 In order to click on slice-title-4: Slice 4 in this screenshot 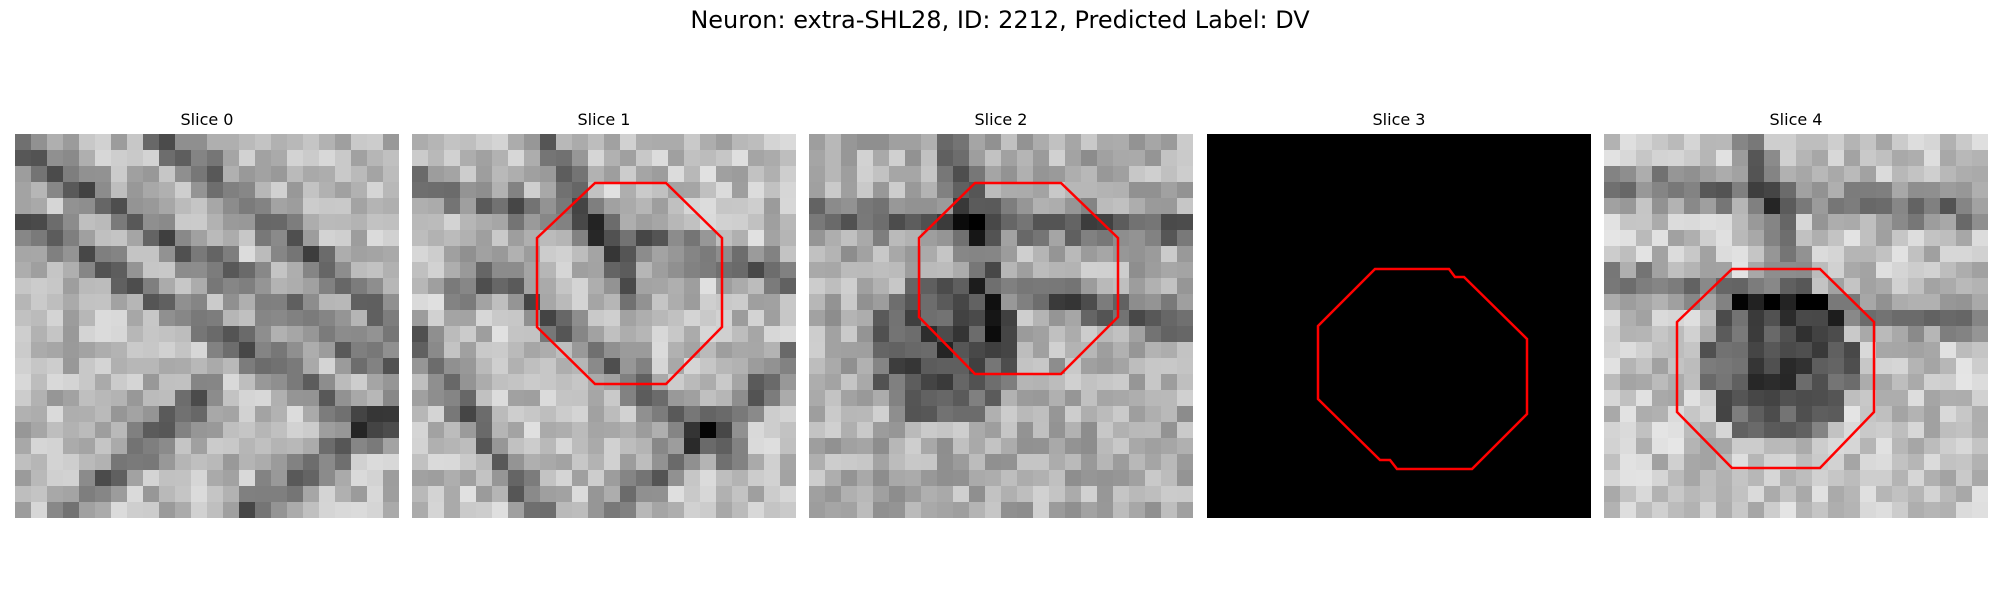, I will do `click(1796, 119)`.